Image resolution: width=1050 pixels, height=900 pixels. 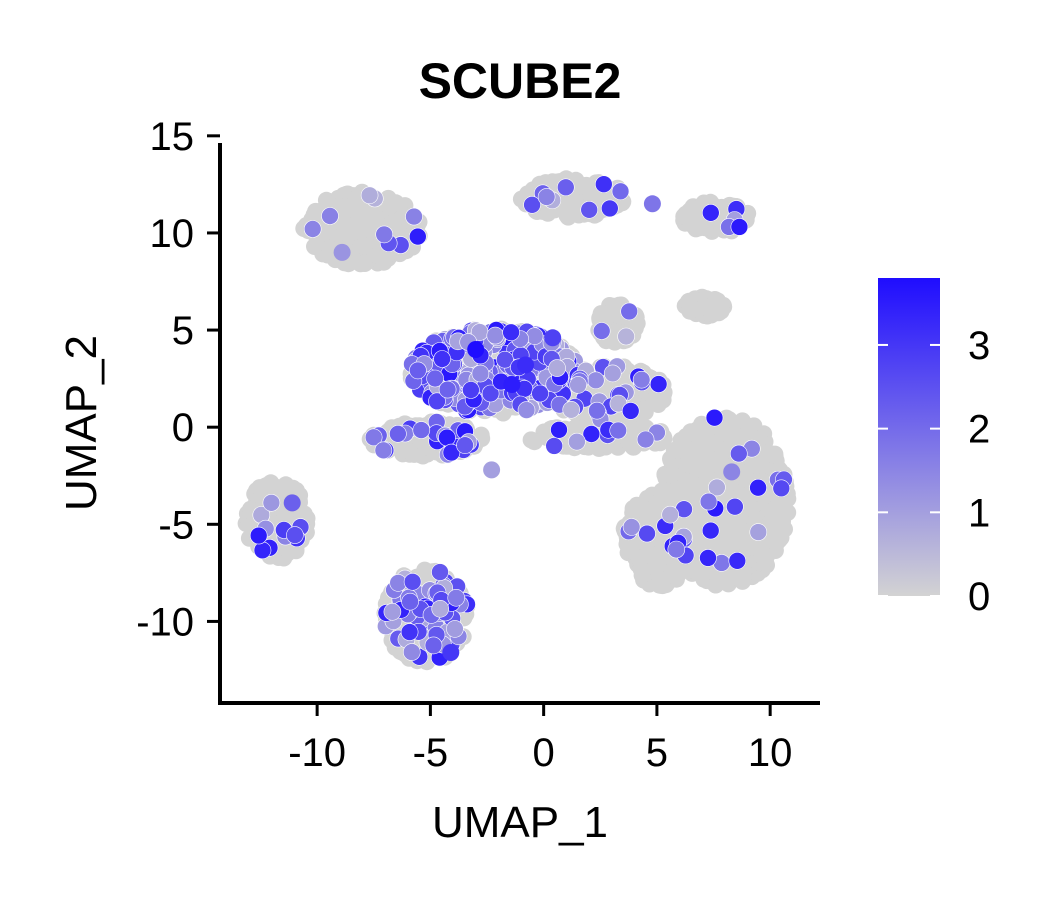 What do you see at coordinates (934, 471) in the screenshot?
I see `colorbar-ticks: 0 1 2 3` at bounding box center [934, 471].